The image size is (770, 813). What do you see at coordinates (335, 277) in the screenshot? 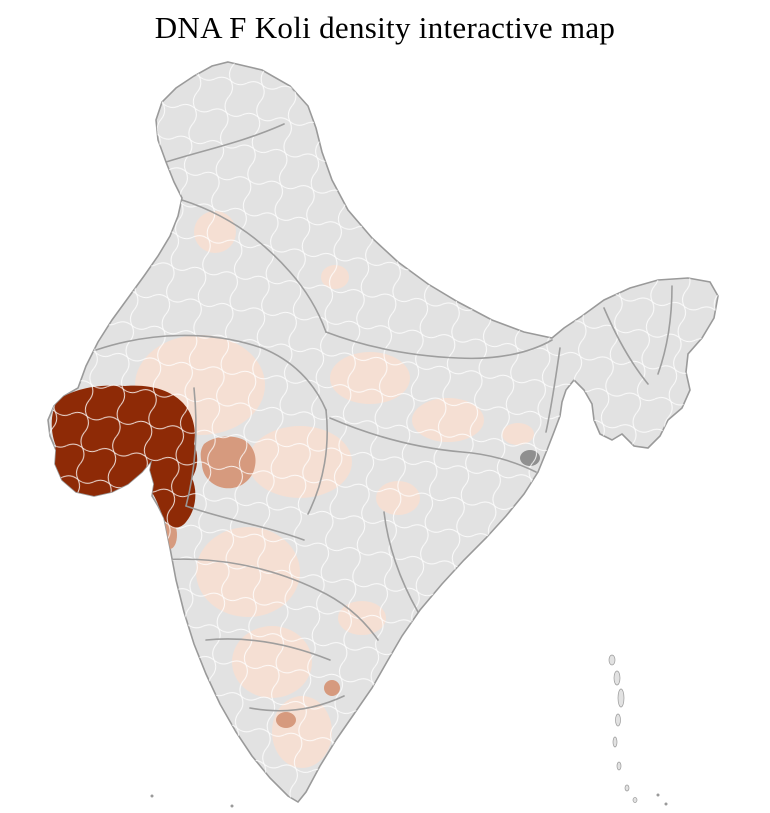
I see `region-low-north` at bounding box center [335, 277].